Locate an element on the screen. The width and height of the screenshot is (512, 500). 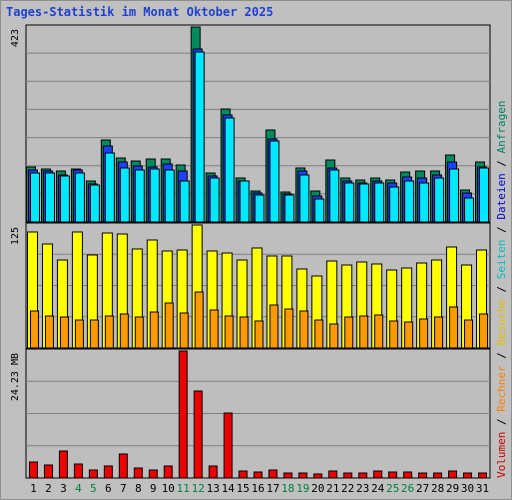
legend-volumen: Volumen is located at coordinates (501, 455).